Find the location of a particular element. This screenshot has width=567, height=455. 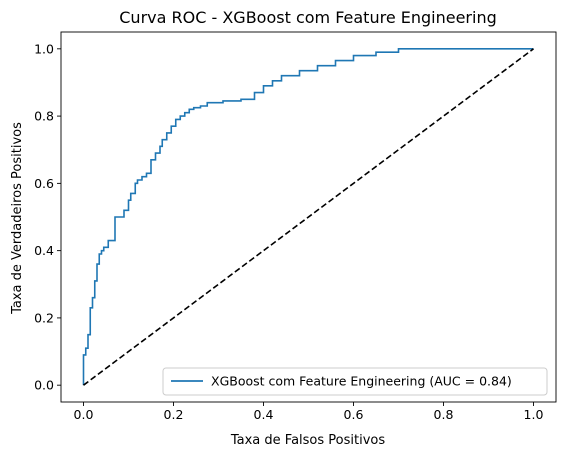

x-tick-label: 0.8 is located at coordinates (444, 414).